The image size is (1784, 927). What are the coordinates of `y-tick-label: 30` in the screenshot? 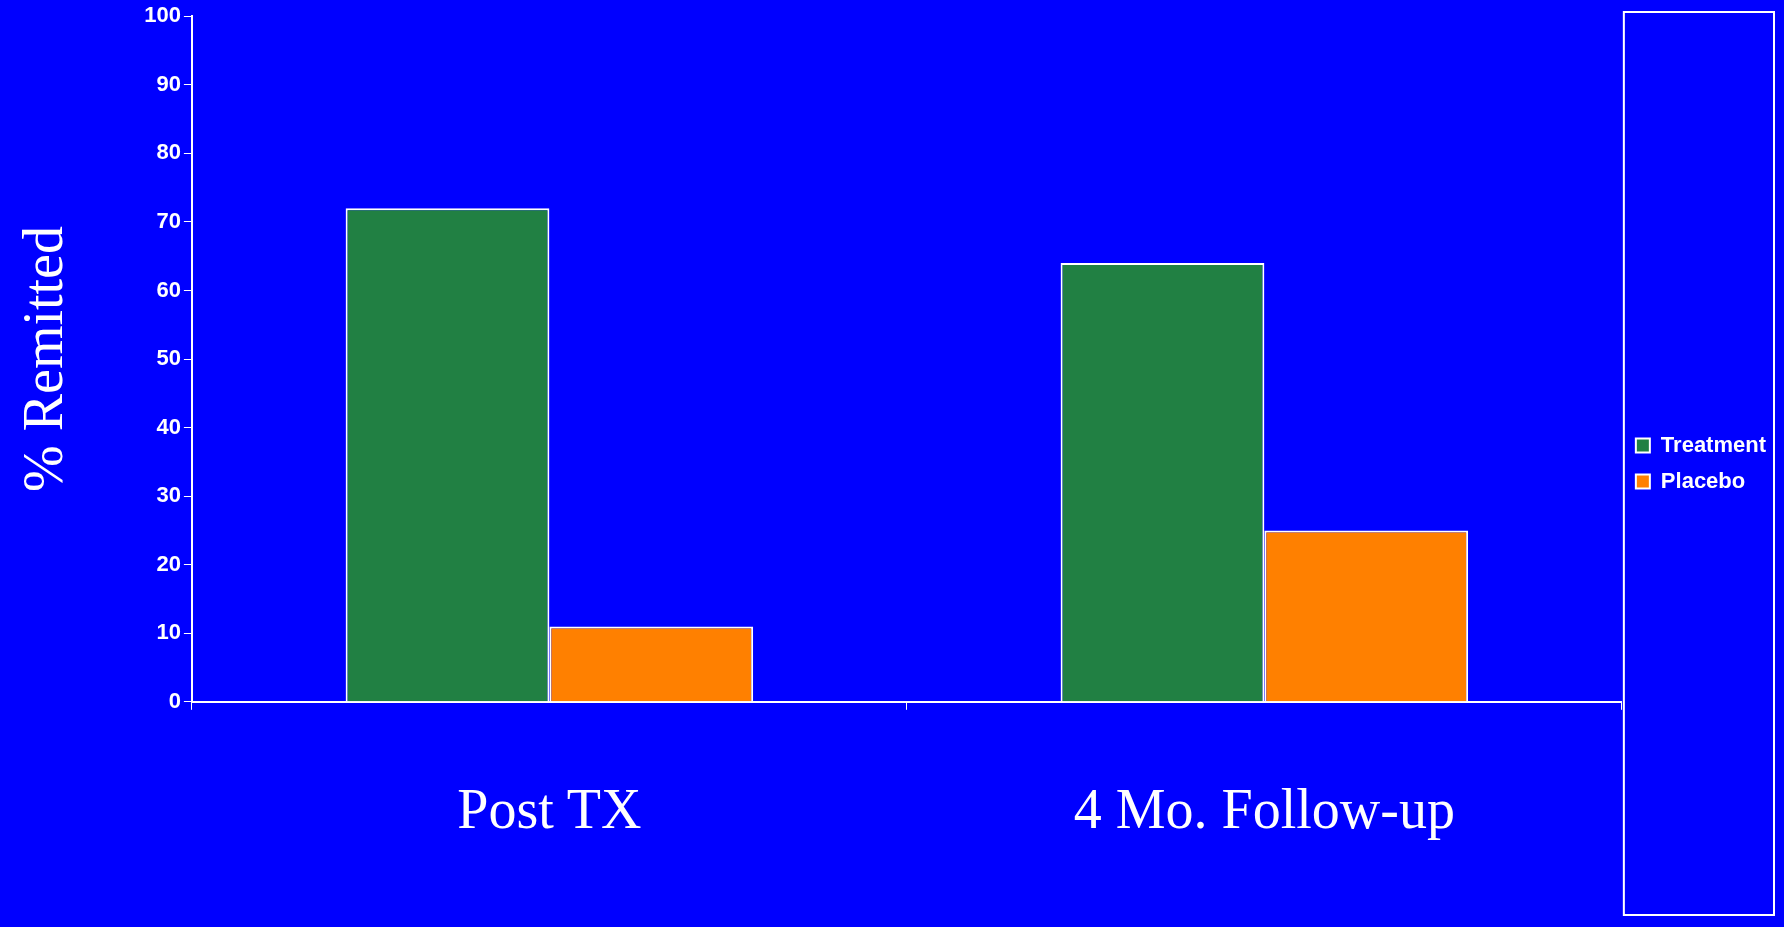 It's located at (168, 495).